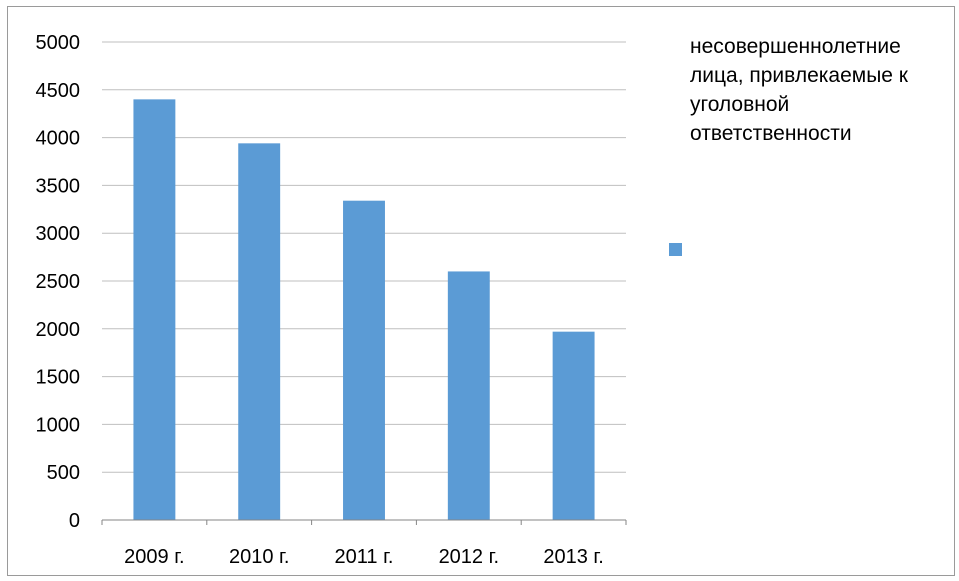 This screenshot has height=581, width=959. Describe the element at coordinates (58, 91) in the screenshot. I see `y-tick-label: 4500` at that location.